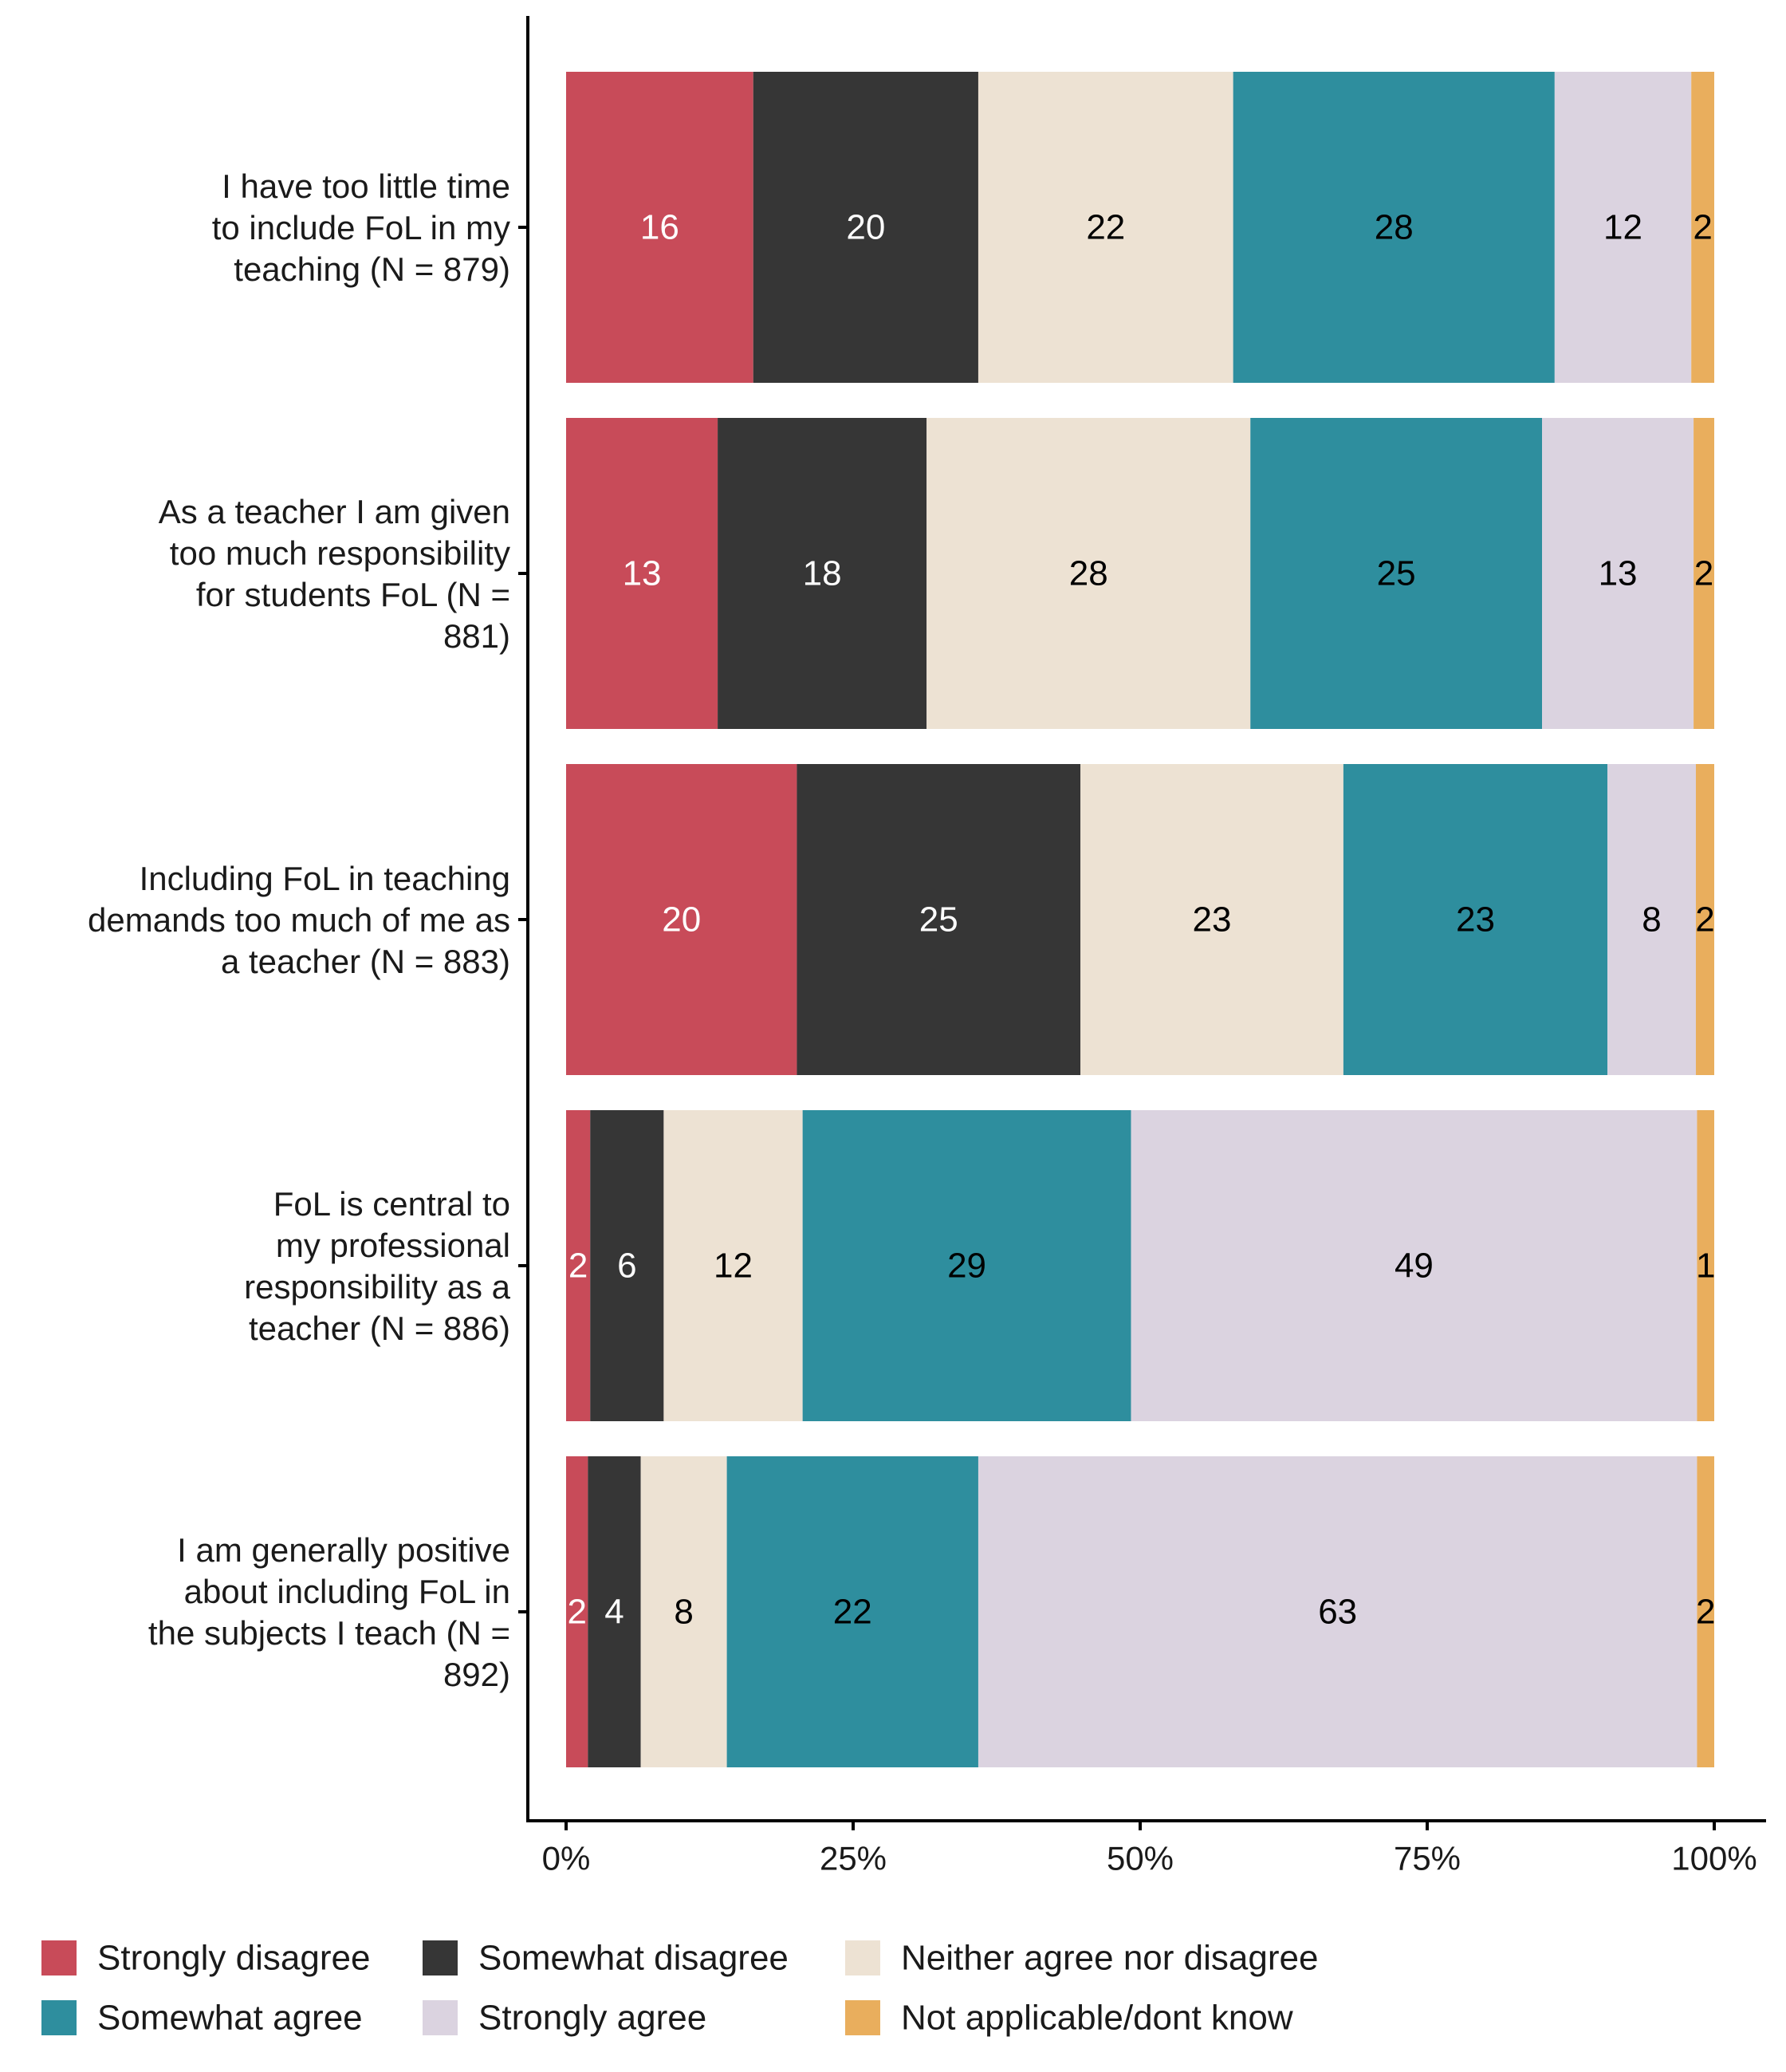  I want to click on category-label-line: for students FoL (N =, so click(353, 594).